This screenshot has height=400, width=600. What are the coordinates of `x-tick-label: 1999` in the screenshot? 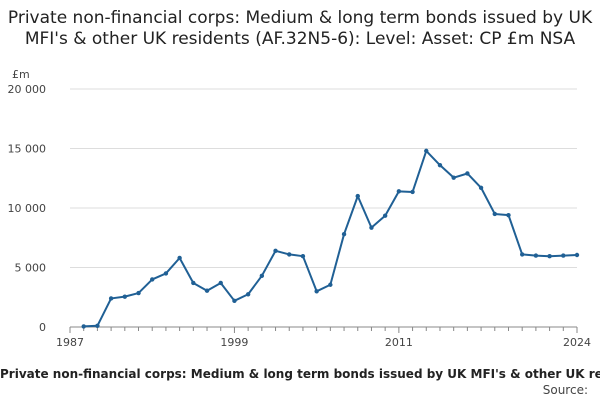 It's located at (234, 342).